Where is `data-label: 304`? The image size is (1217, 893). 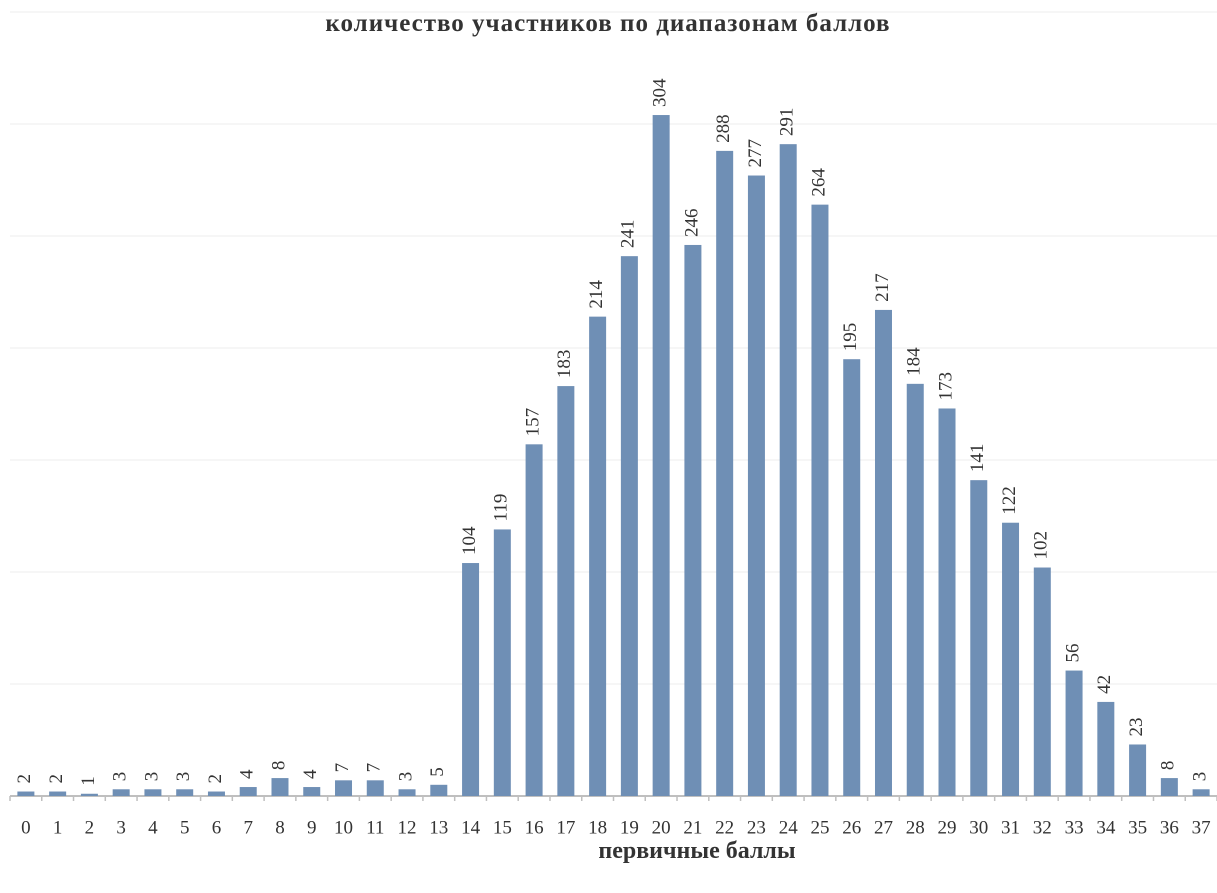 data-label: 304 is located at coordinates (660, 92).